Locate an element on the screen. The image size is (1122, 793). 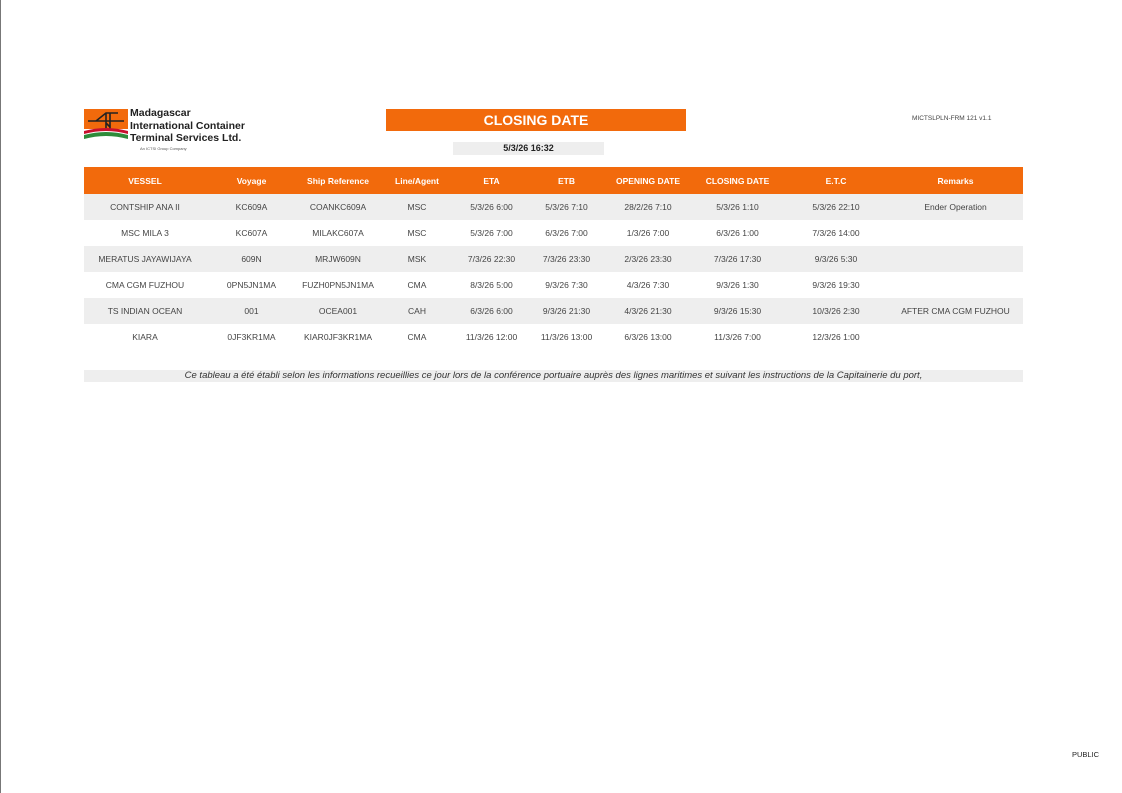
column-header: CLOSING DATE is located at coordinates (737, 180).